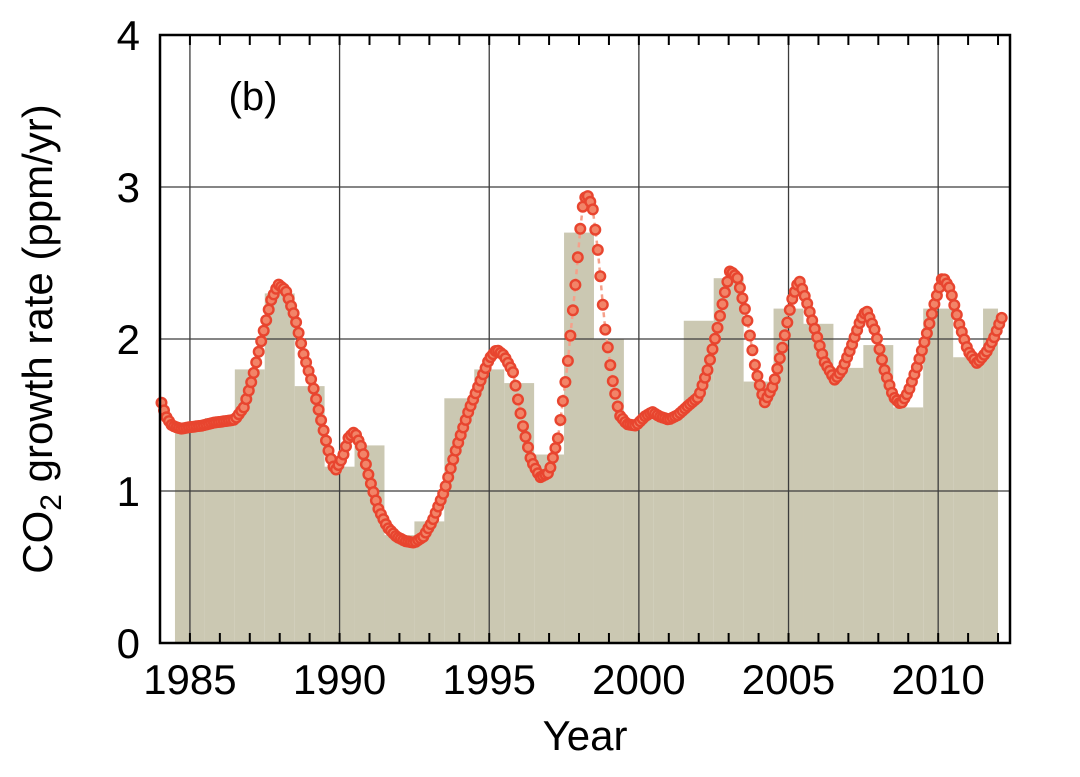 This screenshot has height=777, width=1080. I want to click on bar-1988, so click(279, 468).